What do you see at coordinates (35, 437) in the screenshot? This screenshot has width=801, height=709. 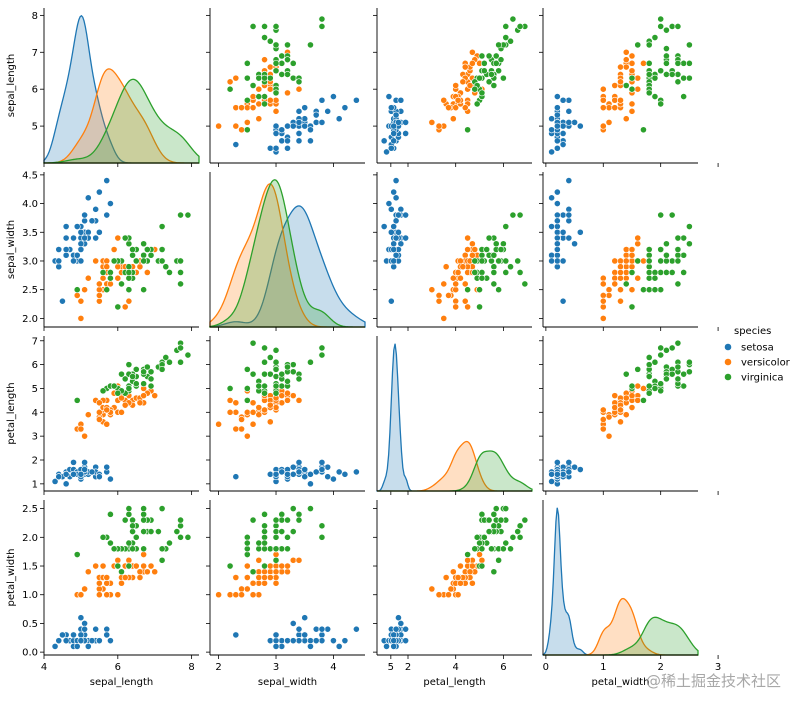 I see `y-tick-label: 3` at bounding box center [35, 437].